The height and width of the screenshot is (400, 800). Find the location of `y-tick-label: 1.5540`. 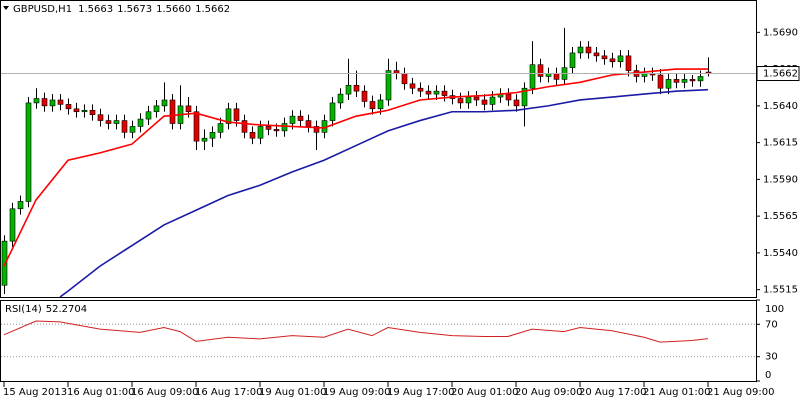

y-tick-label: 1.5540 is located at coordinates (780, 253).